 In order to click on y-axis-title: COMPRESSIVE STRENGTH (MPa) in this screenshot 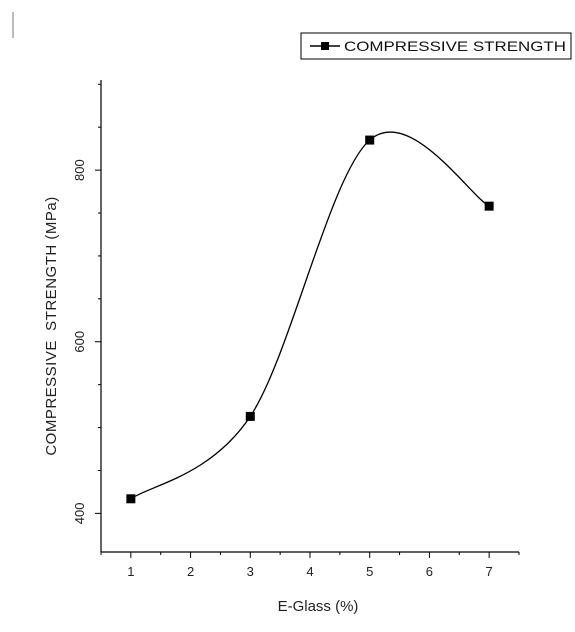, I will do `click(51, 325)`.